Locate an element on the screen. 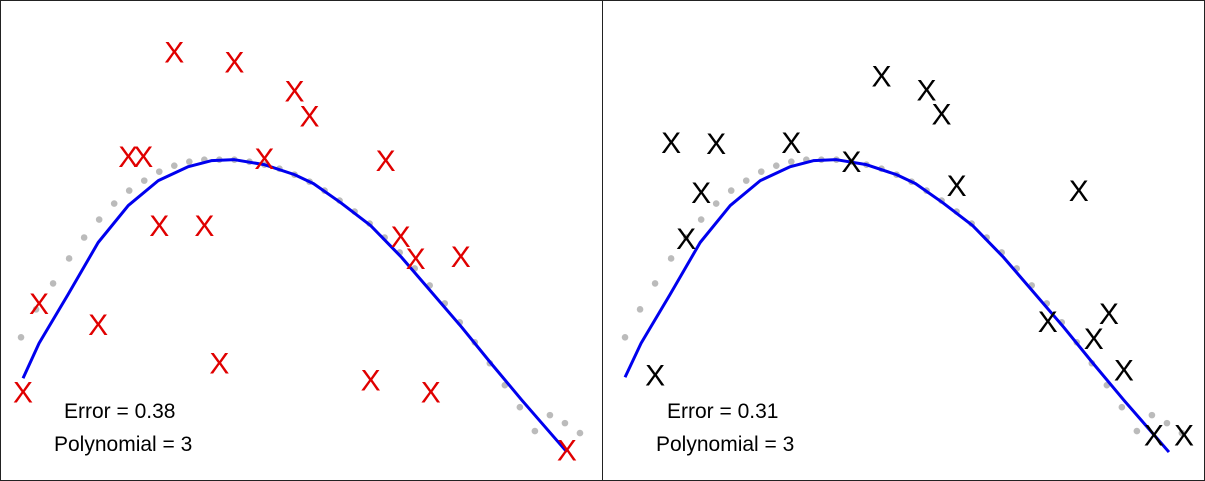  left-polynomial-label: Polynomial = 3 is located at coordinates (123, 444).